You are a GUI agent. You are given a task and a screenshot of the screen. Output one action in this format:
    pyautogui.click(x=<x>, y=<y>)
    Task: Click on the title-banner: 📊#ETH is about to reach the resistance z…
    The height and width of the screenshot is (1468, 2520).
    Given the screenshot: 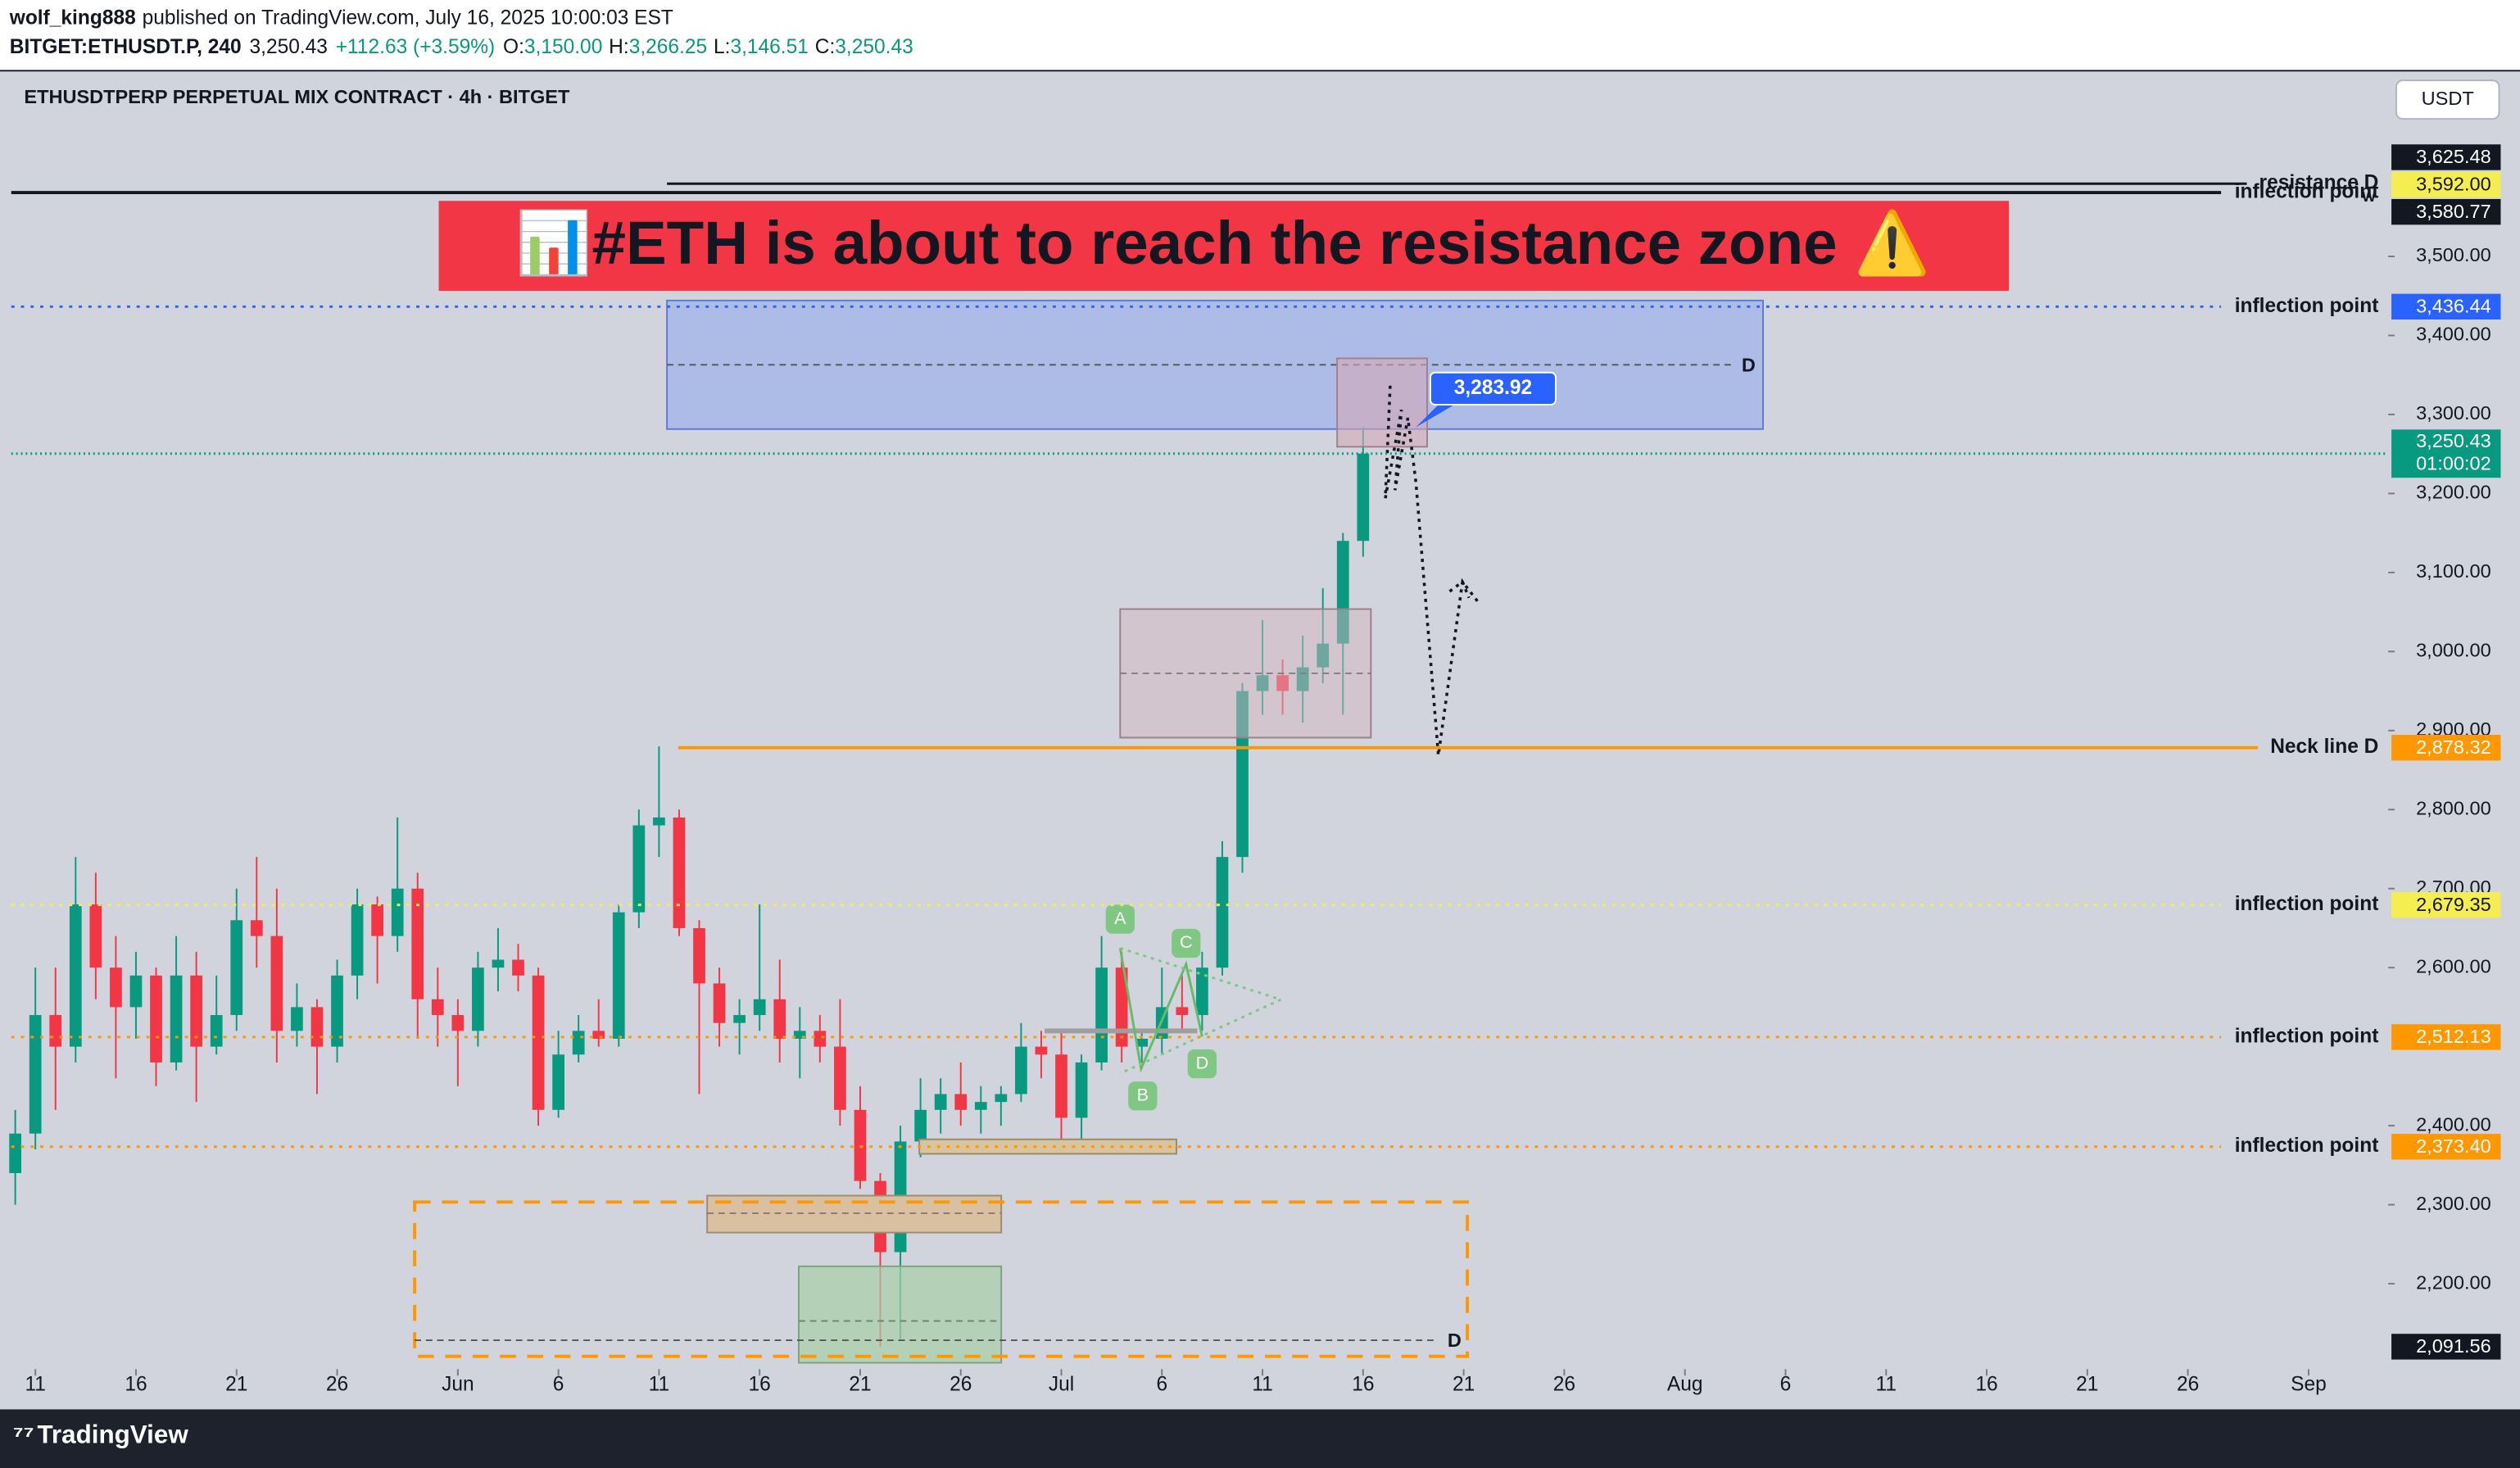 What is the action you would take?
    pyautogui.click(x=1224, y=247)
    